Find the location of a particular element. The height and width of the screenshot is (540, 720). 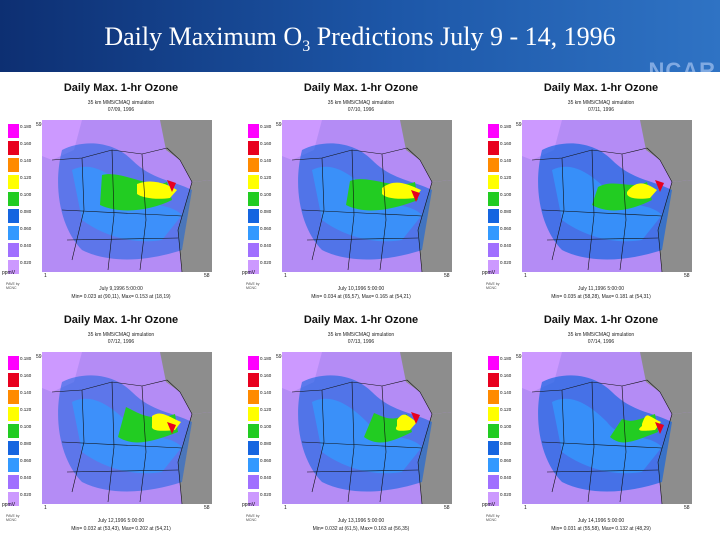

panel-timestamp: July 14,1996 5:00:00 is located at coordinates (601, 521).